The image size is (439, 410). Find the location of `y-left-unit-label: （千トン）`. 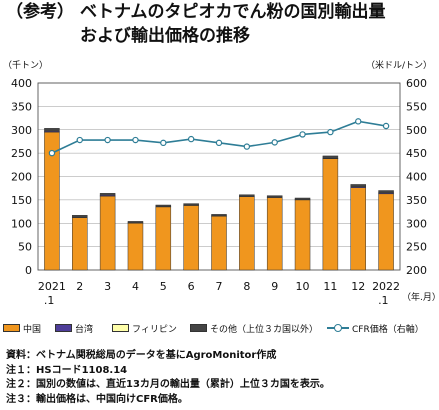

y-left-unit-label: （千トン） is located at coordinates (25, 65).